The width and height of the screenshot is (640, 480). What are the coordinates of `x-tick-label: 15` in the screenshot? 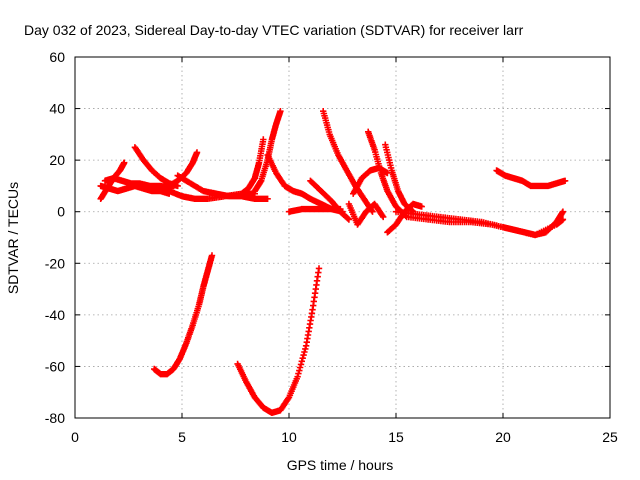 It's located at (396, 437).